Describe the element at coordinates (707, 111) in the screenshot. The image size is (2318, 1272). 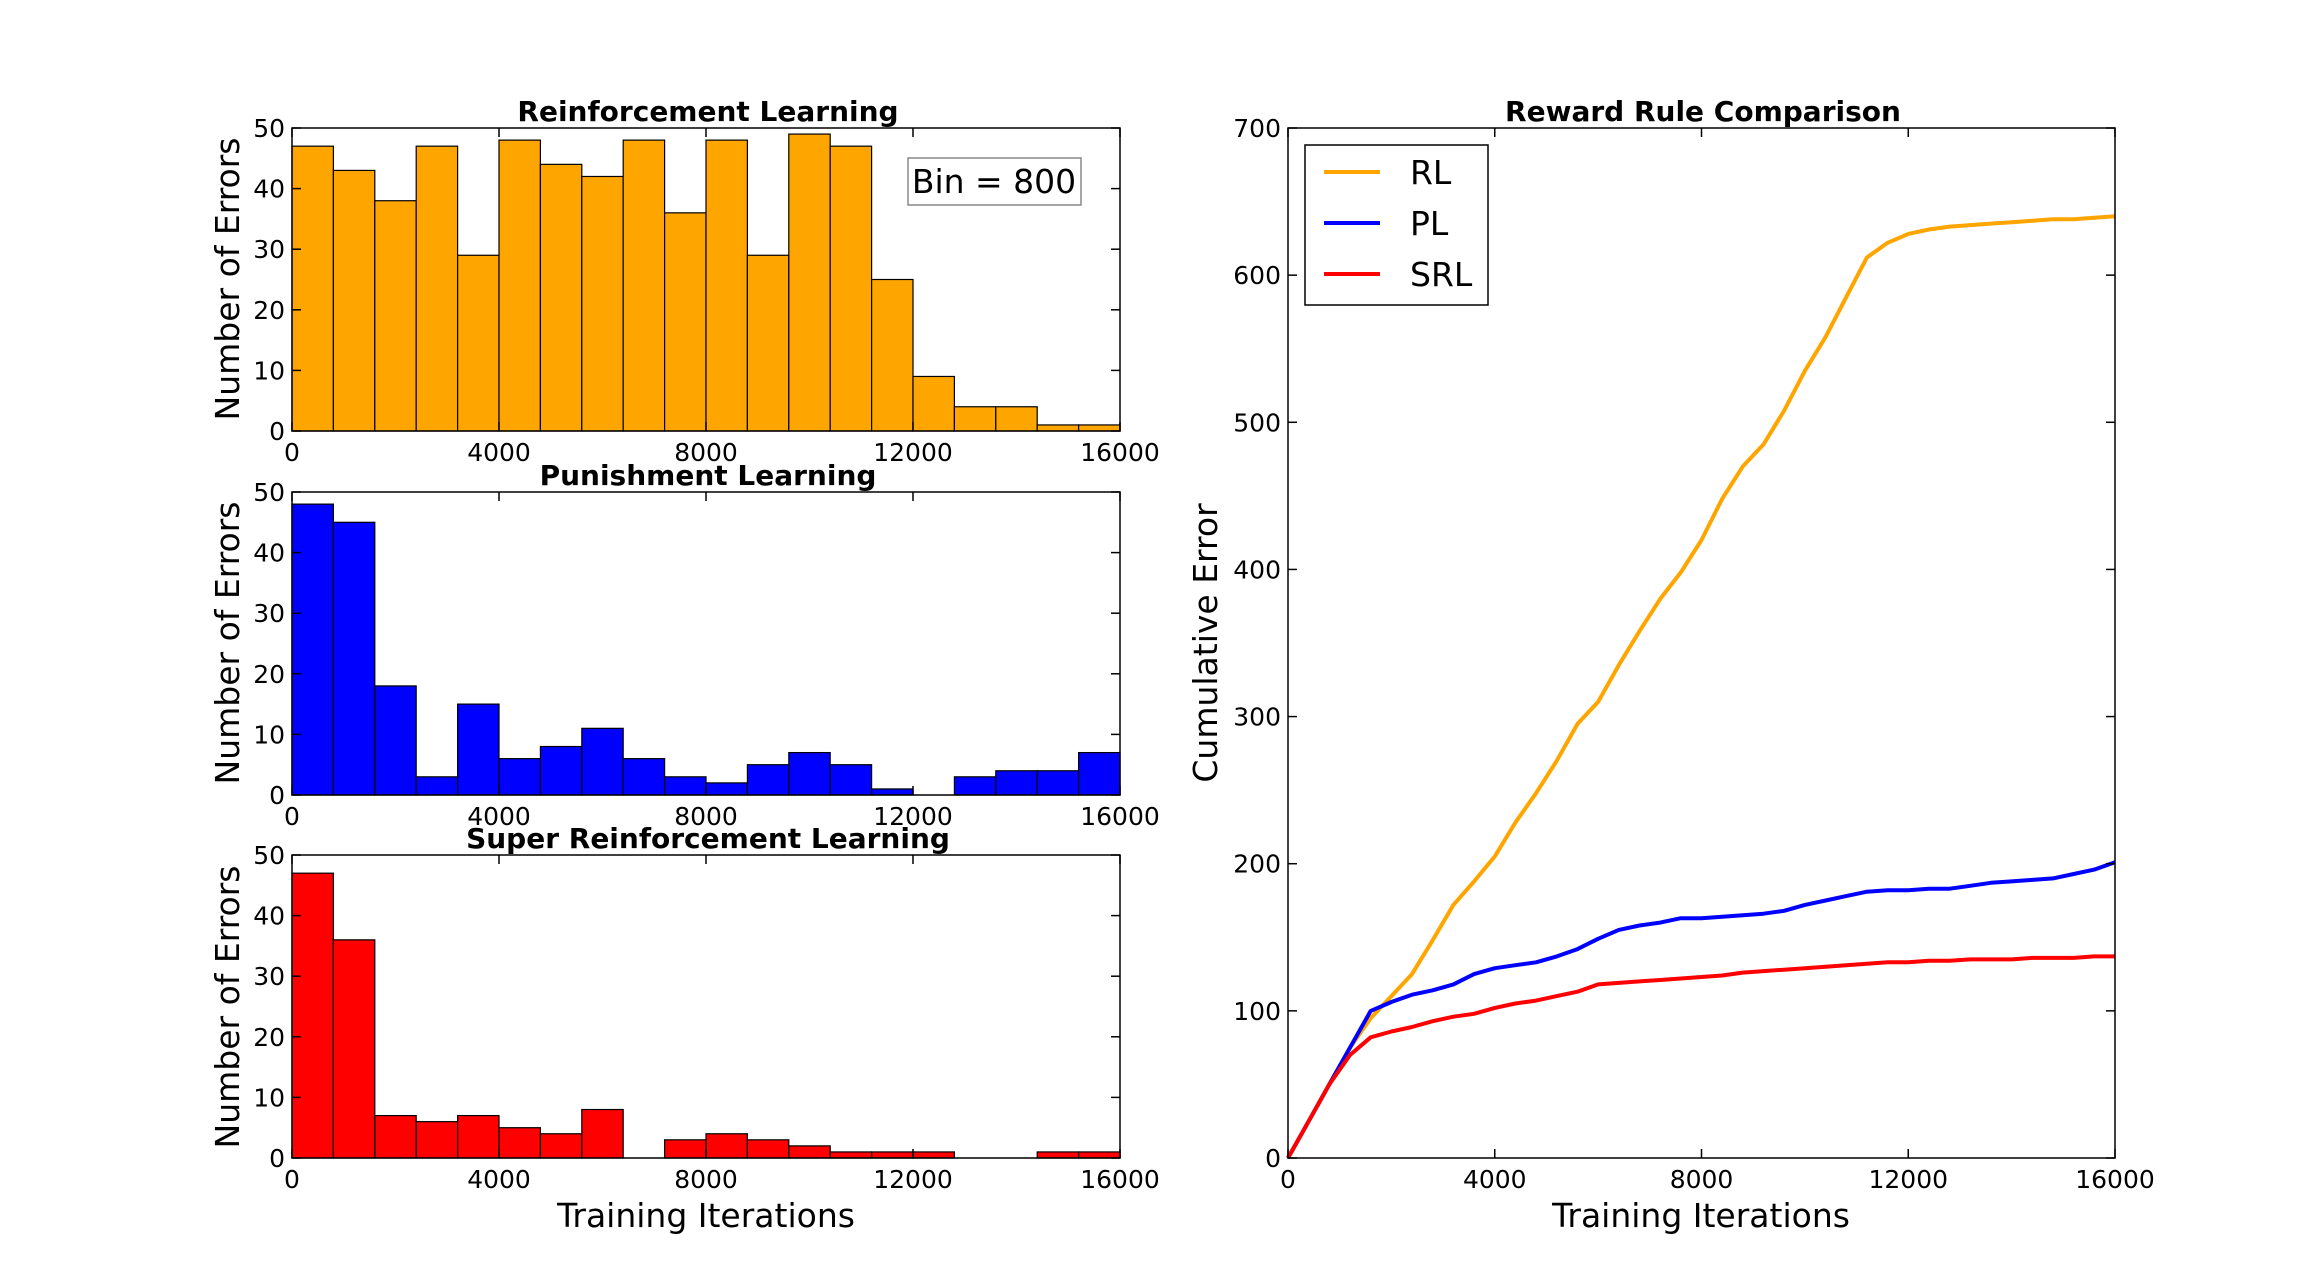
I see `rl-histogram-title: Reinforcement Learning` at that location.